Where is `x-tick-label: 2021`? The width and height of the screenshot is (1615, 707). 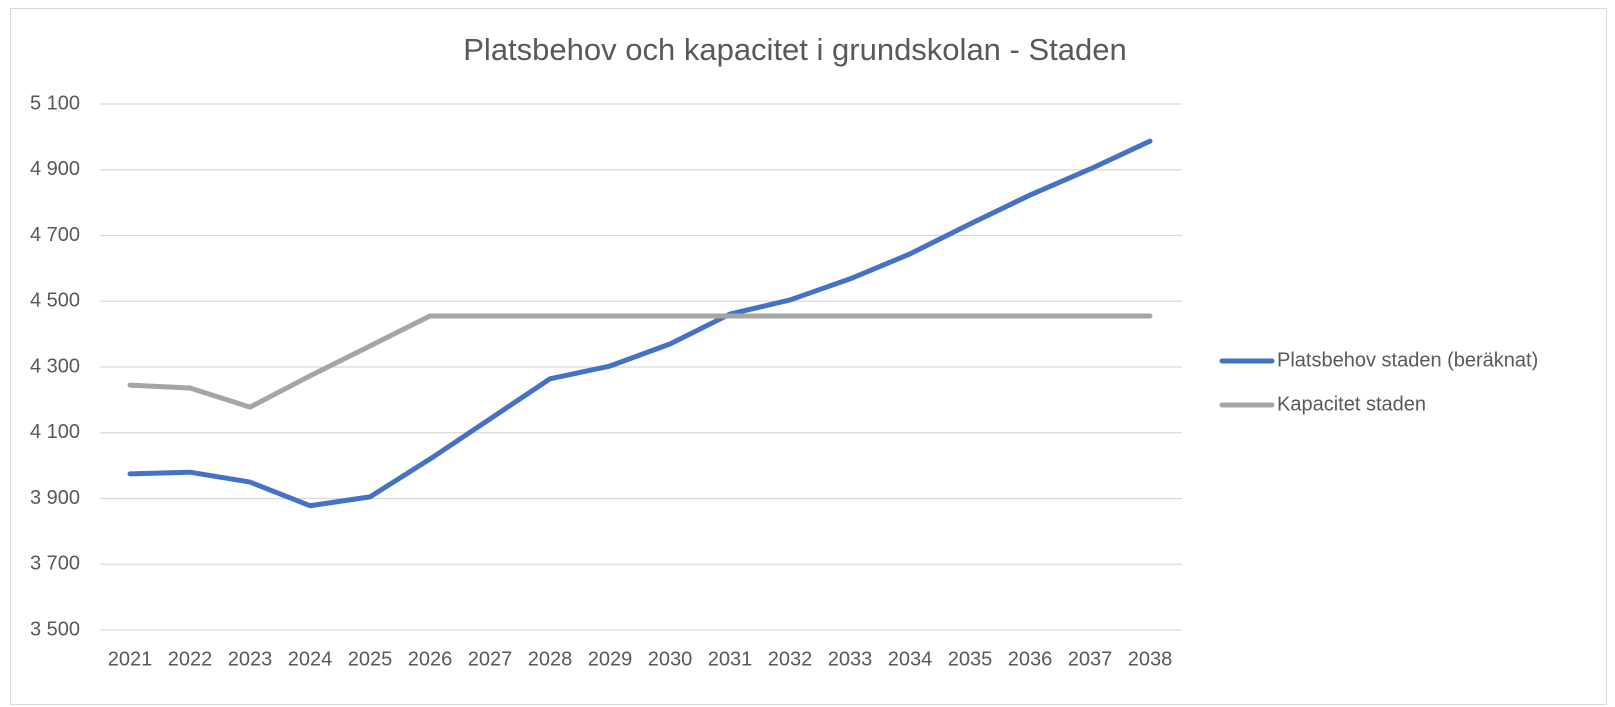 x-tick-label: 2021 is located at coordinates (130, 659).